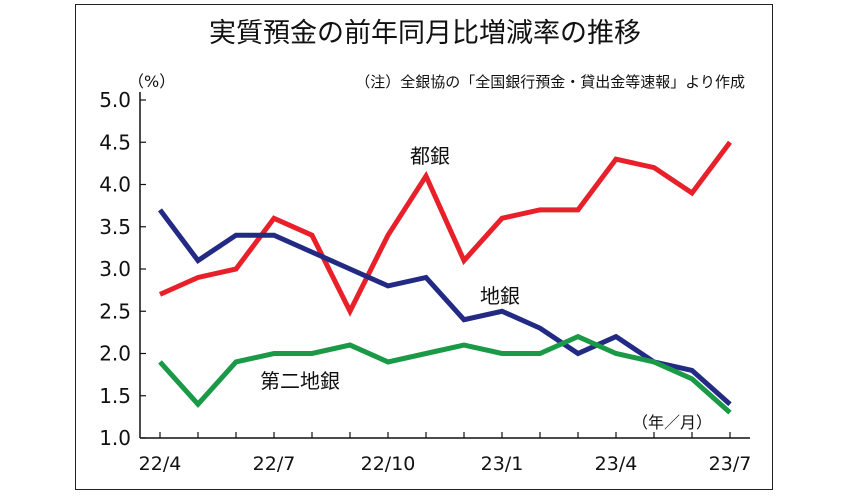 The height and width of the screenshot is (496, 850). What do you see at coordinates (672, 422) in the screenshot?
I see `x-axis-unit: （年／月）` at bounding box center [672, 422].